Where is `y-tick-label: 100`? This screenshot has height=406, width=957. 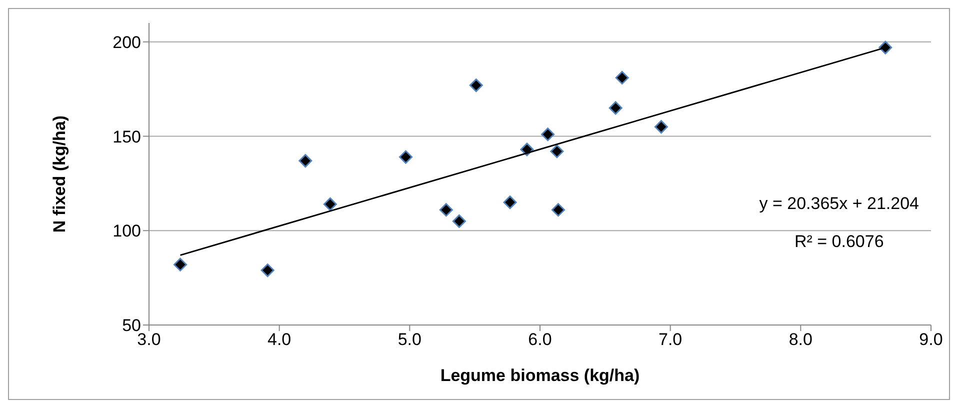 y-tick-label: 100 is located at coordinates (126, 231).